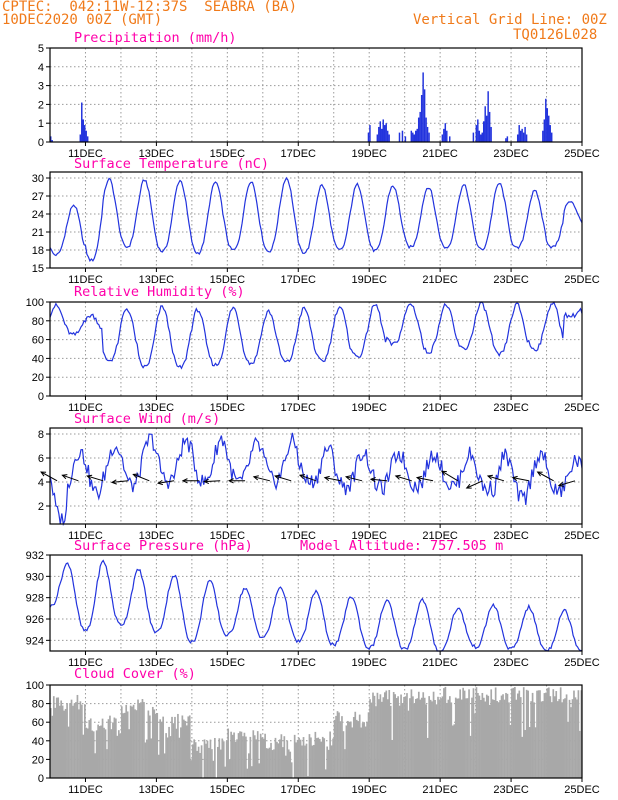  What do you see at coordinates (511, 663) in the screenshot?
I see `xtick-label-pres-6: 23DEC` at bounding box center [511, 663].